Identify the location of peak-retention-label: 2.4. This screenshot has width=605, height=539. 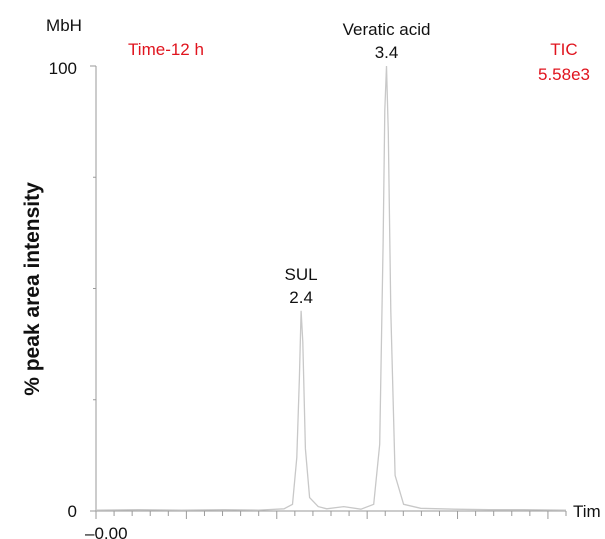
(301, 297).